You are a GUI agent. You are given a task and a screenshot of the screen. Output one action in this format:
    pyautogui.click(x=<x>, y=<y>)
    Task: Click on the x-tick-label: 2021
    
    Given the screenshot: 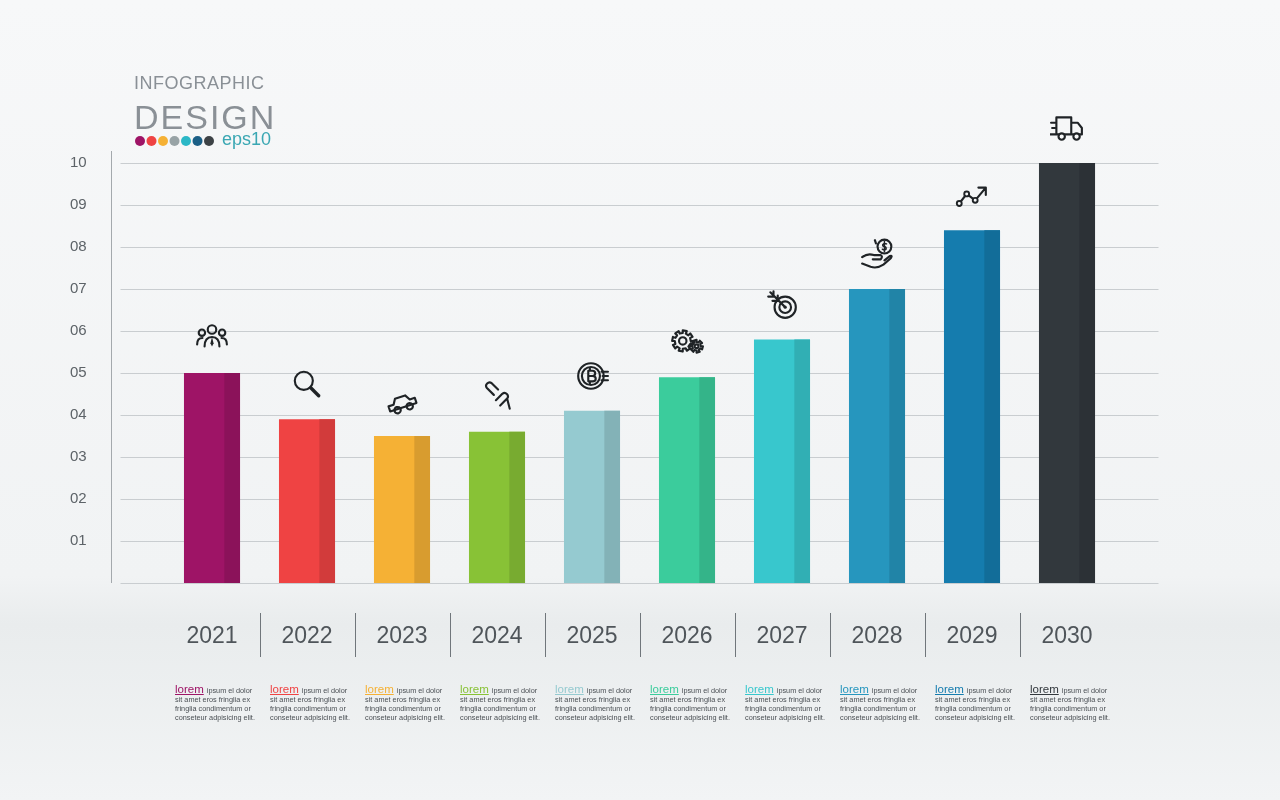 What is the action you would take?
    pyautogui.click(x=212, y=635)
    